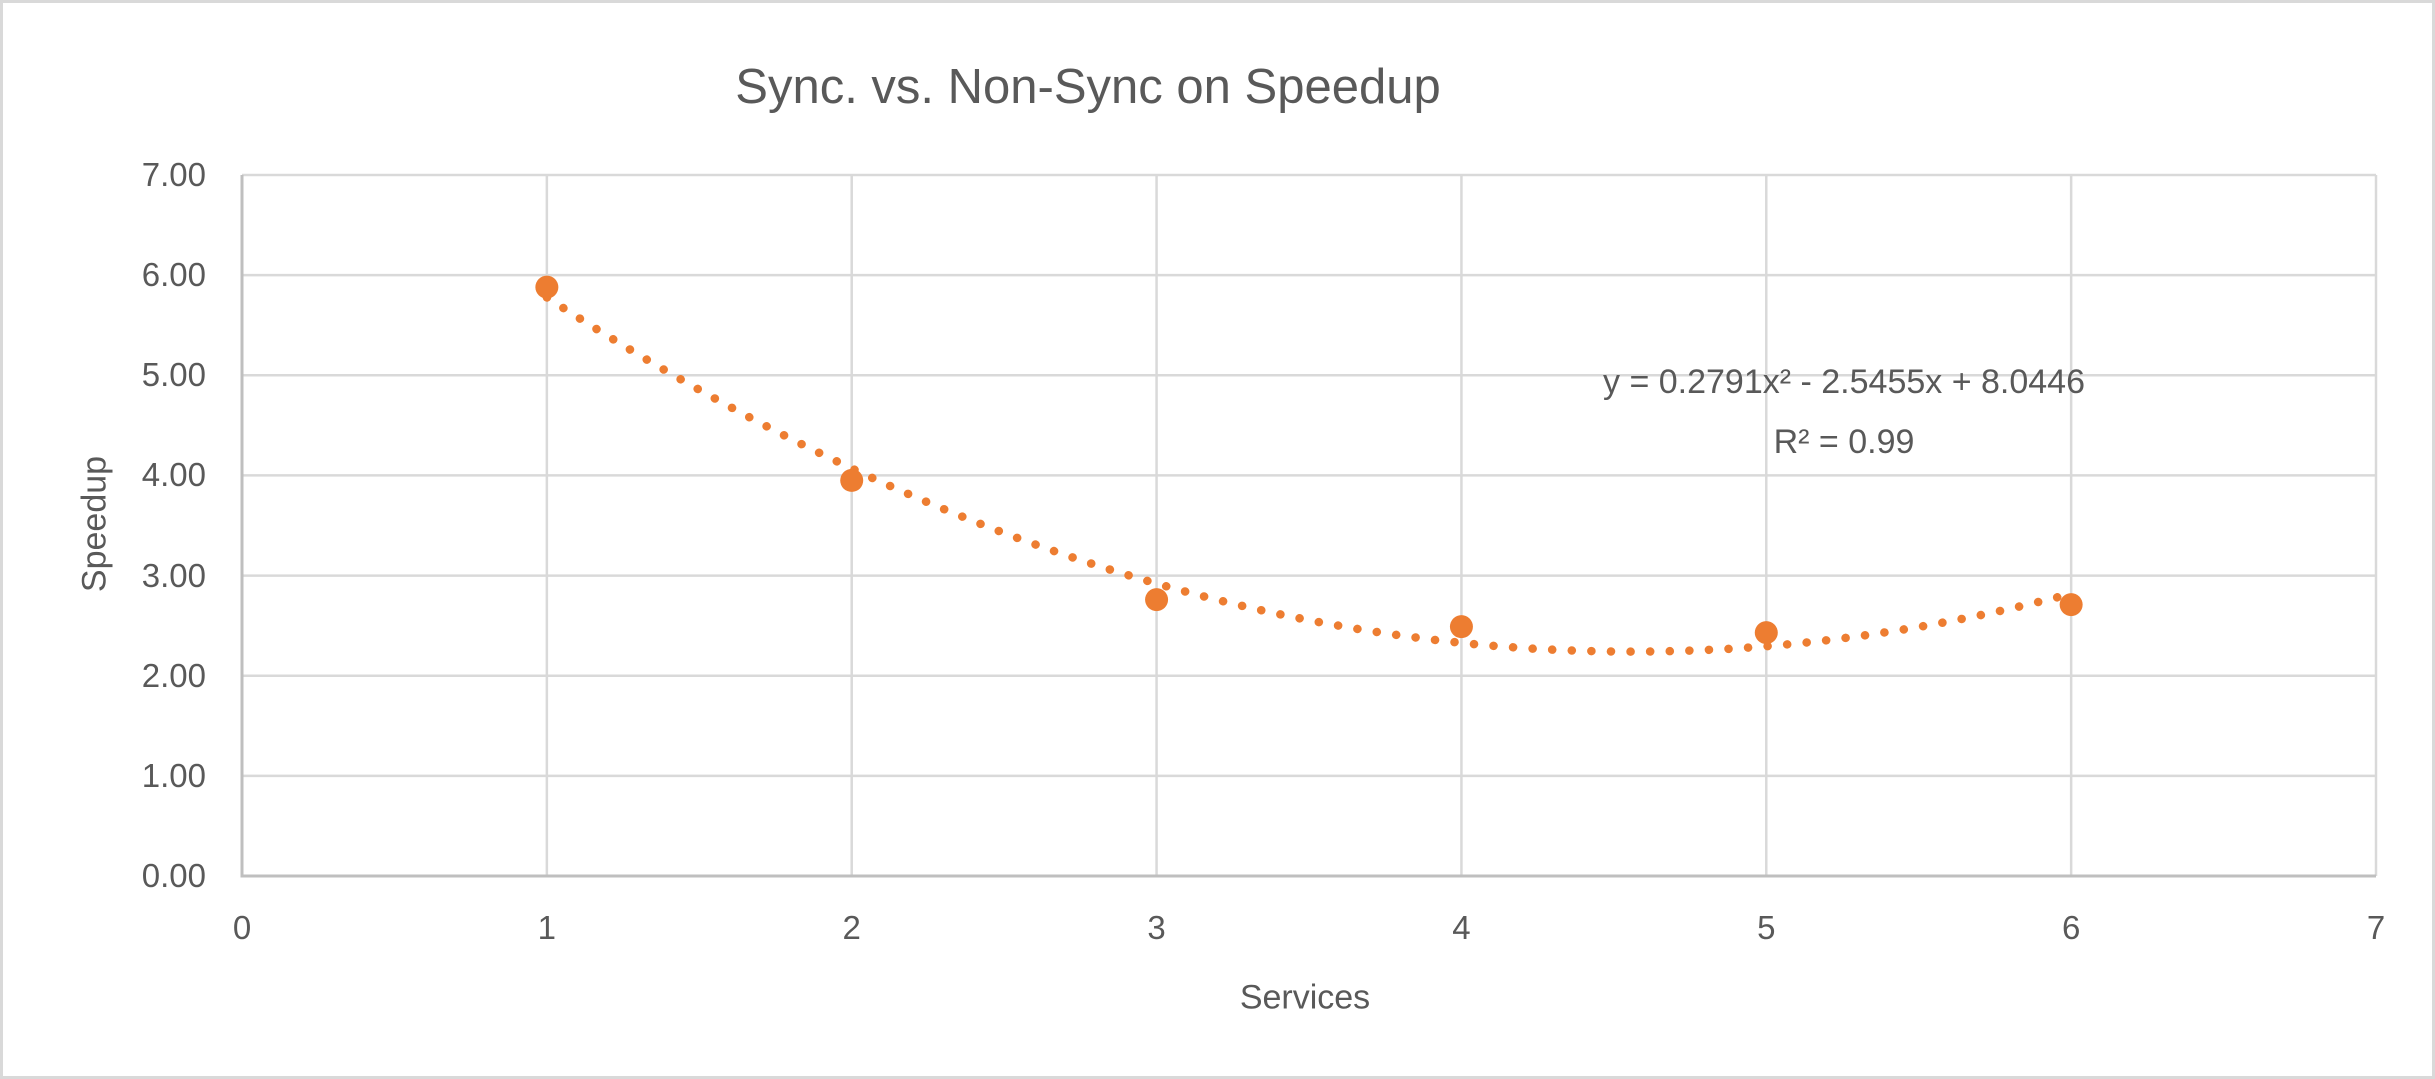 Image resolution: width=2435 pixels, height=1079 pixels. Describe the element at coordinates (2376, 927) in the screenshot. I see `x-tick-label: 7` at that location.